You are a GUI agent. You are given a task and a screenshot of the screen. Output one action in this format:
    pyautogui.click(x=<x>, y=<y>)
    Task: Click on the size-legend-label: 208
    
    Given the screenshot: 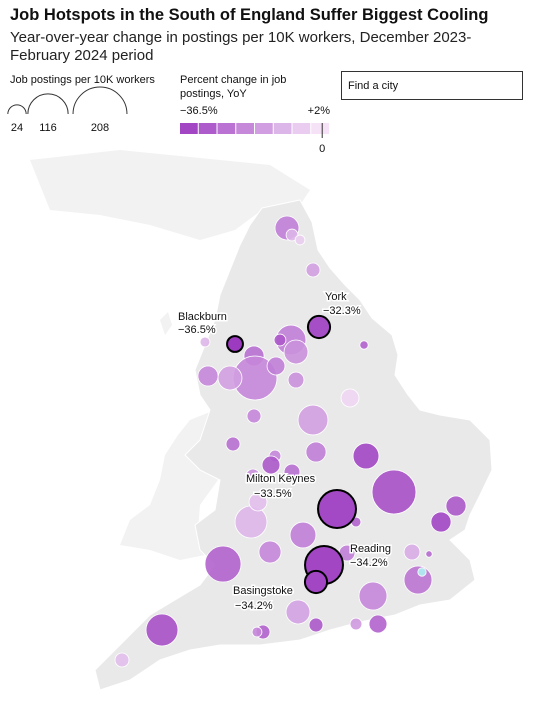 What is the action you would take?
    pyautogui.click(x=100, y=128)
    